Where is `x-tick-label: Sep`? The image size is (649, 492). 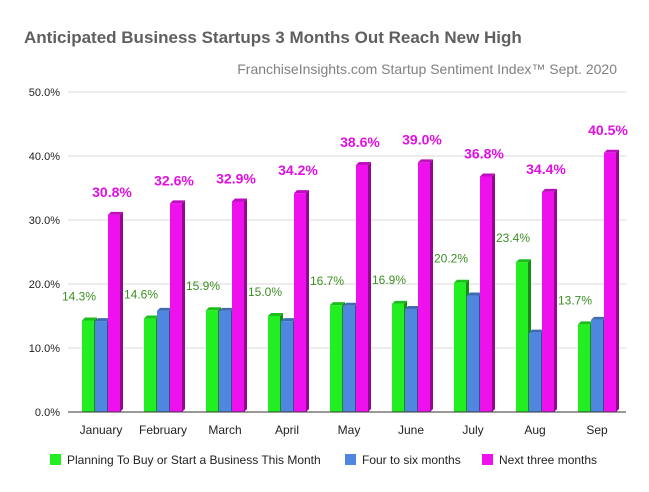 x-tick-label: Sep is located at coordinates (597, 430).